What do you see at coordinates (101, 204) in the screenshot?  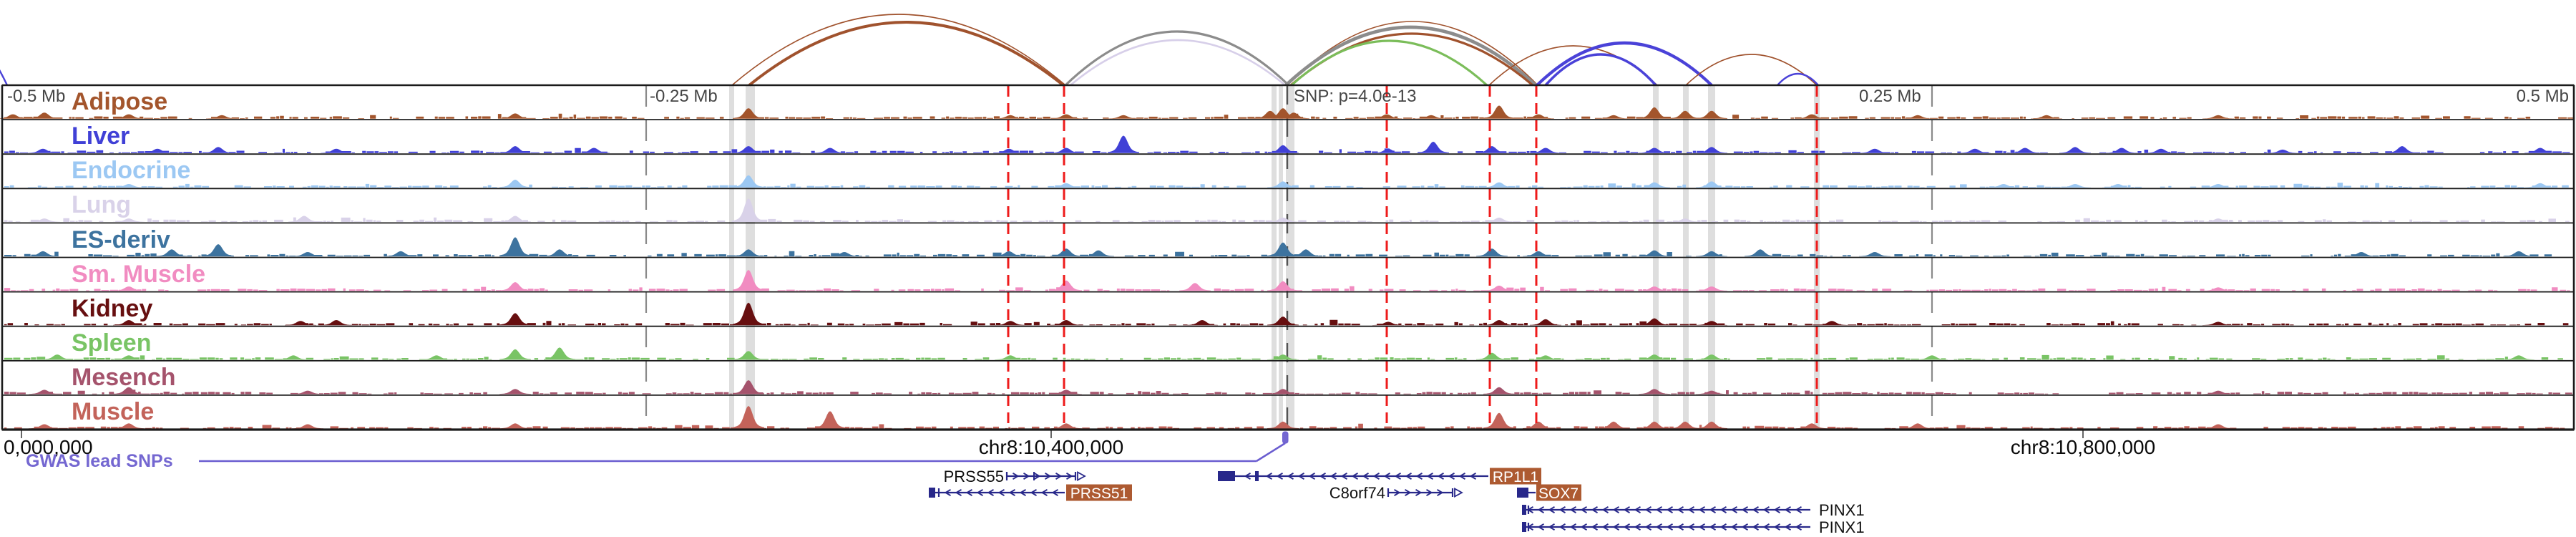 I see `track-label-lung: Lung` at bounding box center [101, 204].